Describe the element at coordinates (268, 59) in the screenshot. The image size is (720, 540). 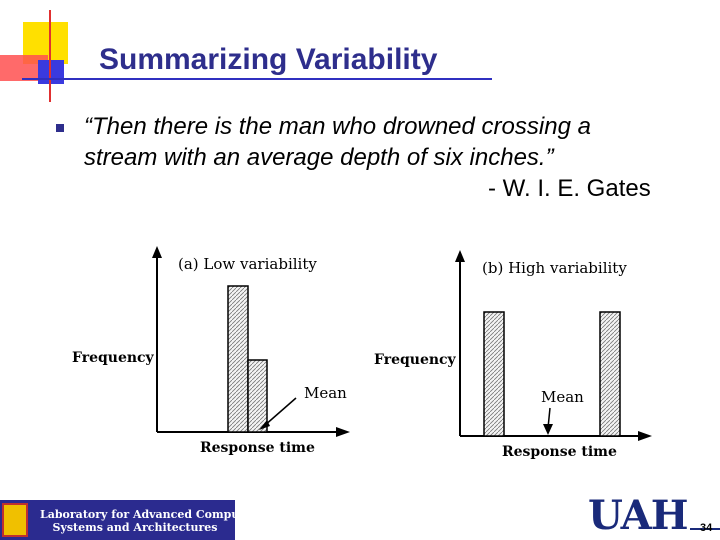
I see `slide-title: Summarizing Variability` at that location.